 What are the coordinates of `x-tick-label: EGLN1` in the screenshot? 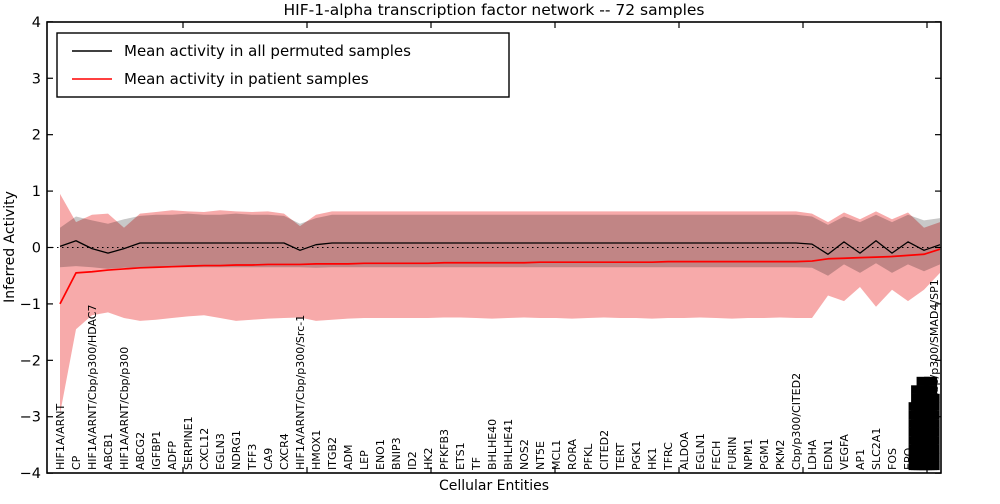 It's located at (700, 451).